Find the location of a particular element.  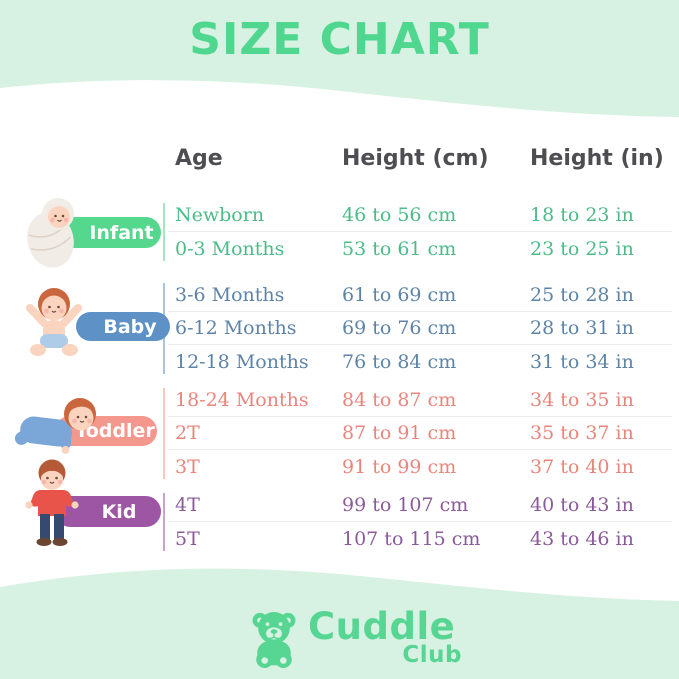

crawling-toddler-illustration is located at coordinates (55, 426).